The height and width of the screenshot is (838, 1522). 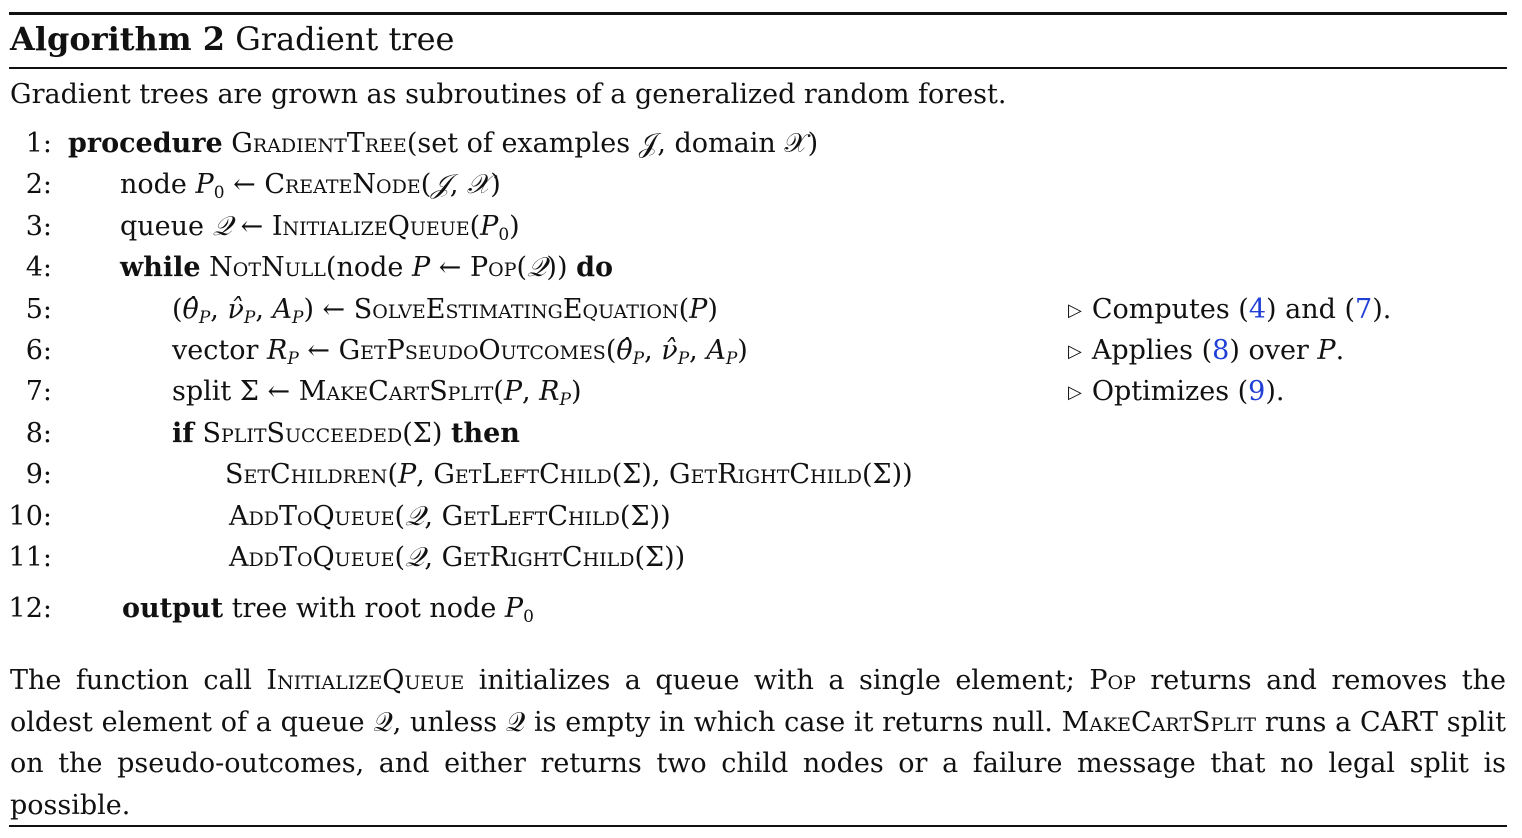 I want to click on title-rule, so click(x=758, y=68).